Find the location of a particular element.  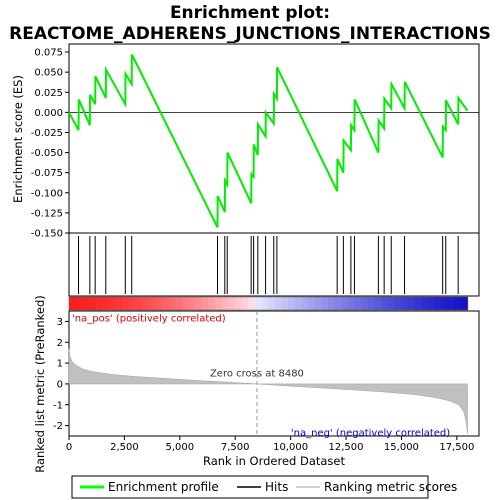

es-y-tick-label: 0.075 is located at coordinates (48, 53).